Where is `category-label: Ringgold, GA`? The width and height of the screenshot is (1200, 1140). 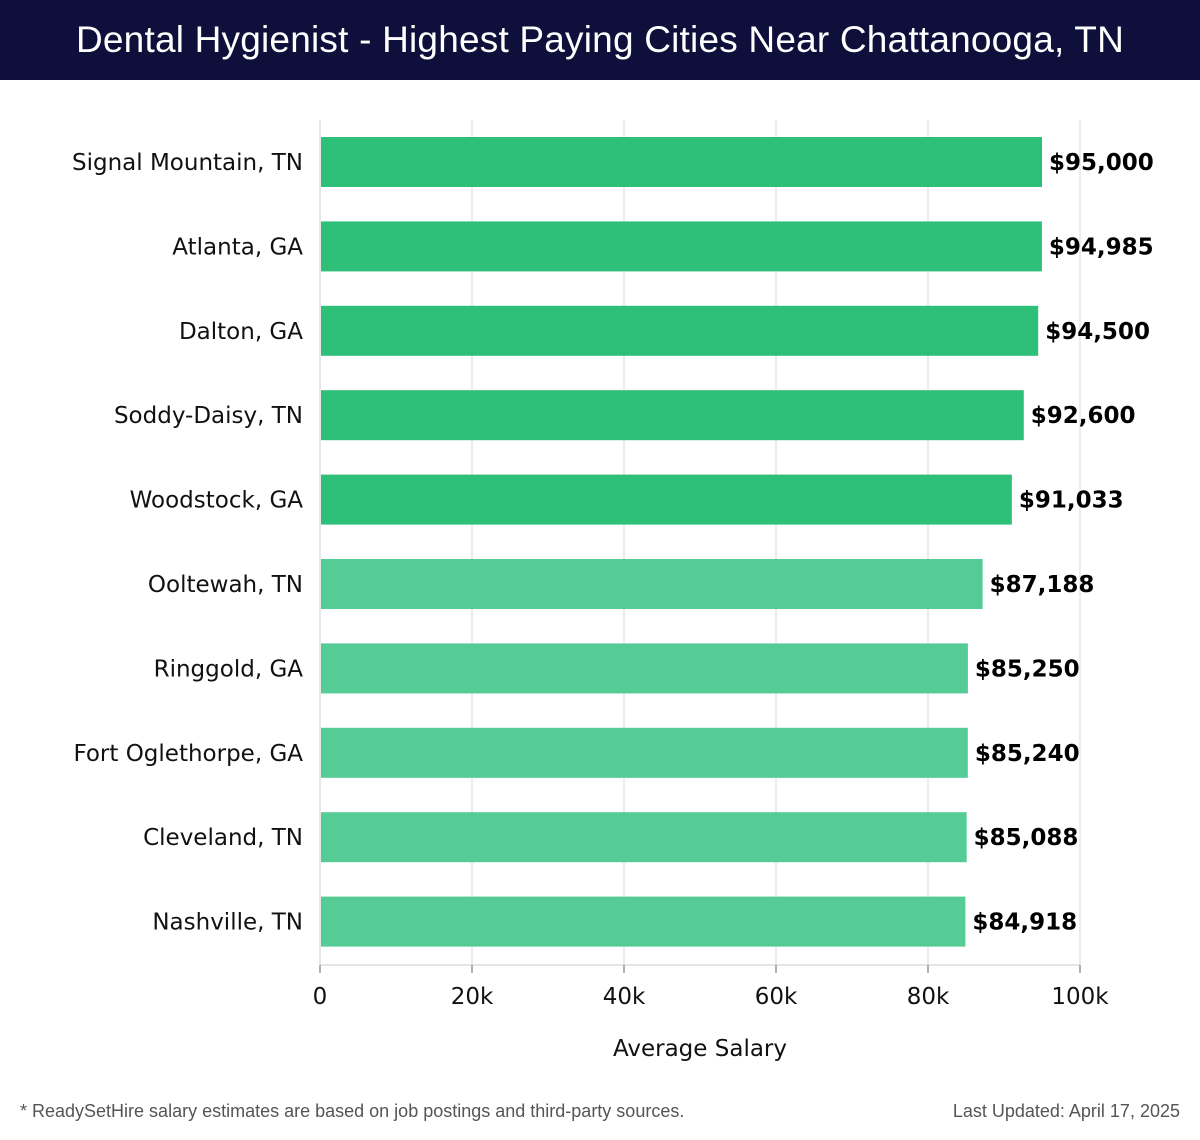
category-label: Ringgold, GA is located at coordinates (229, 669).